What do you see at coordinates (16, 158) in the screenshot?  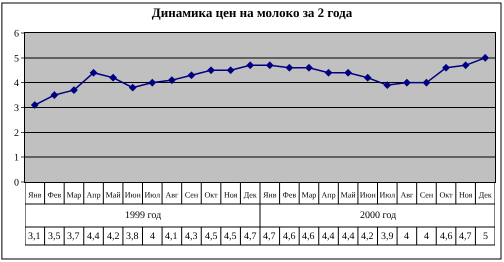 I see `y-tick-label: 1` at bounding box center [16, 158].